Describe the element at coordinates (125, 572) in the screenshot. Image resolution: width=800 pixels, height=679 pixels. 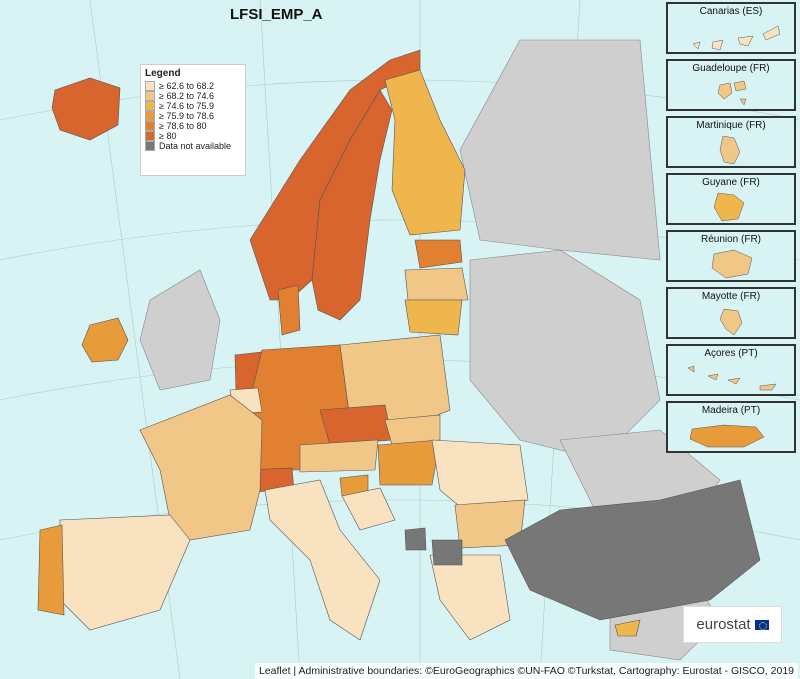
I see `region-spain` at that location.